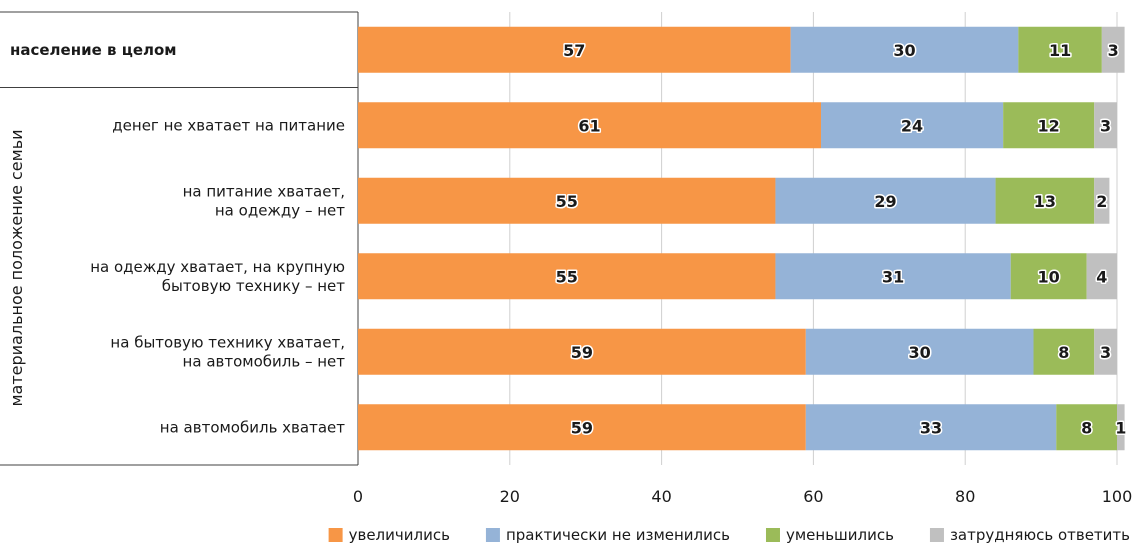  I want to click on category-label: на автомобиль хватает, so click(252, 427).